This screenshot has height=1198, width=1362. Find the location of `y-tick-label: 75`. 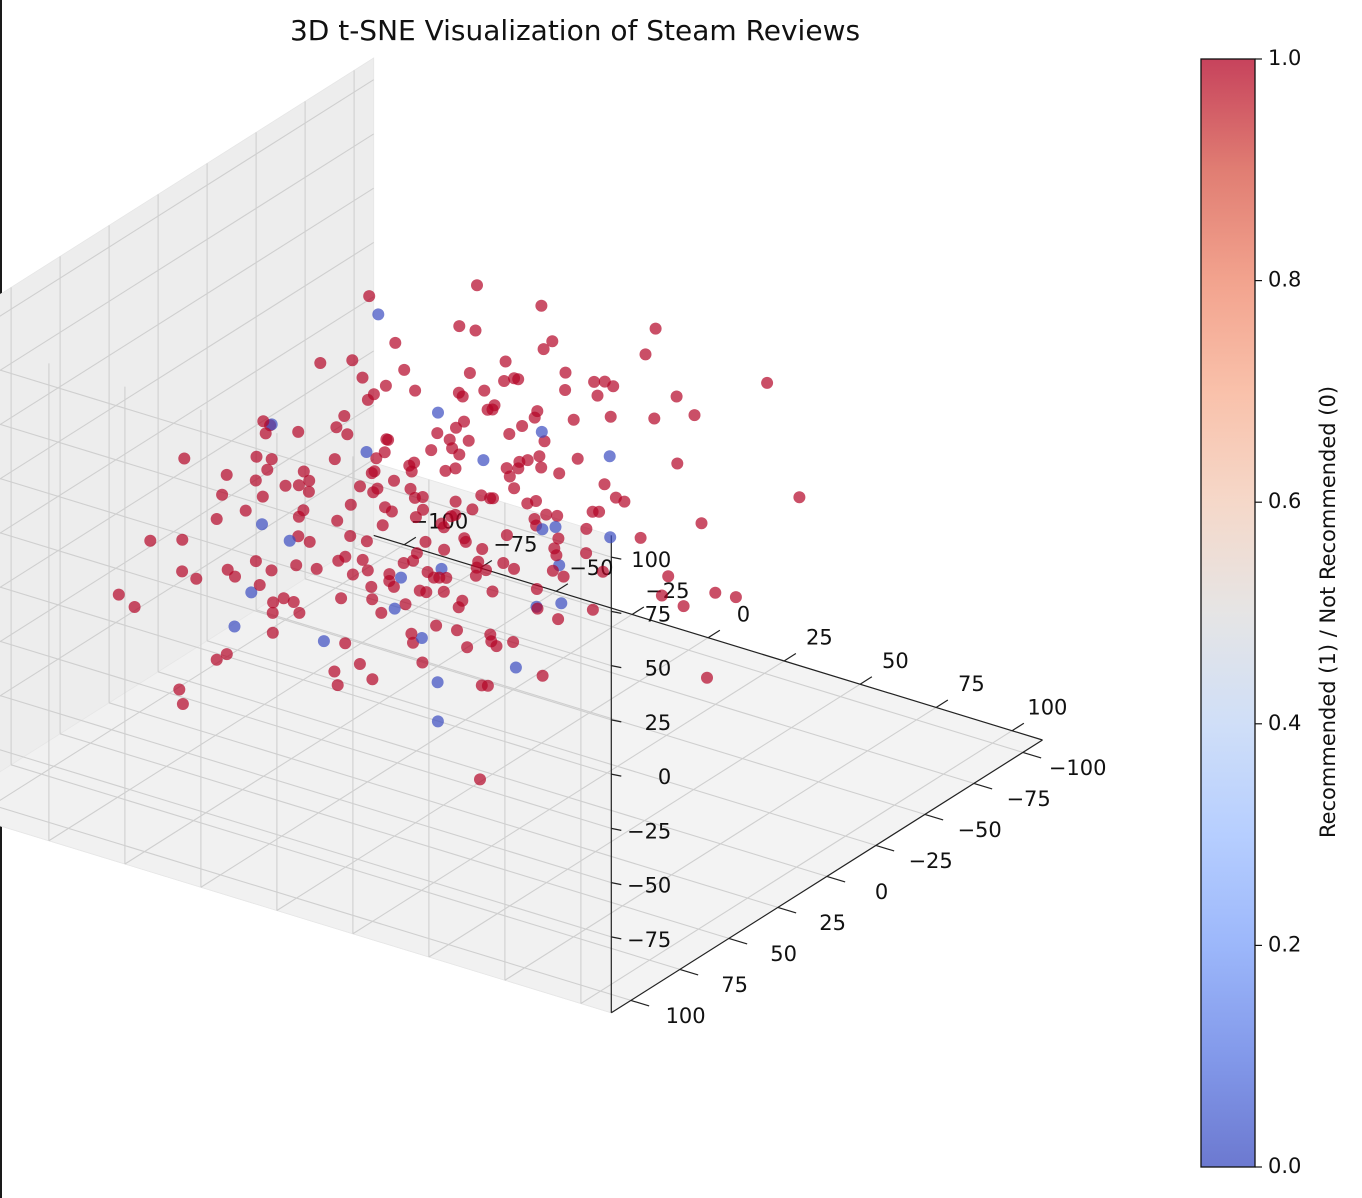

y-tick-label: 75 is located at coordinates (734, 985).